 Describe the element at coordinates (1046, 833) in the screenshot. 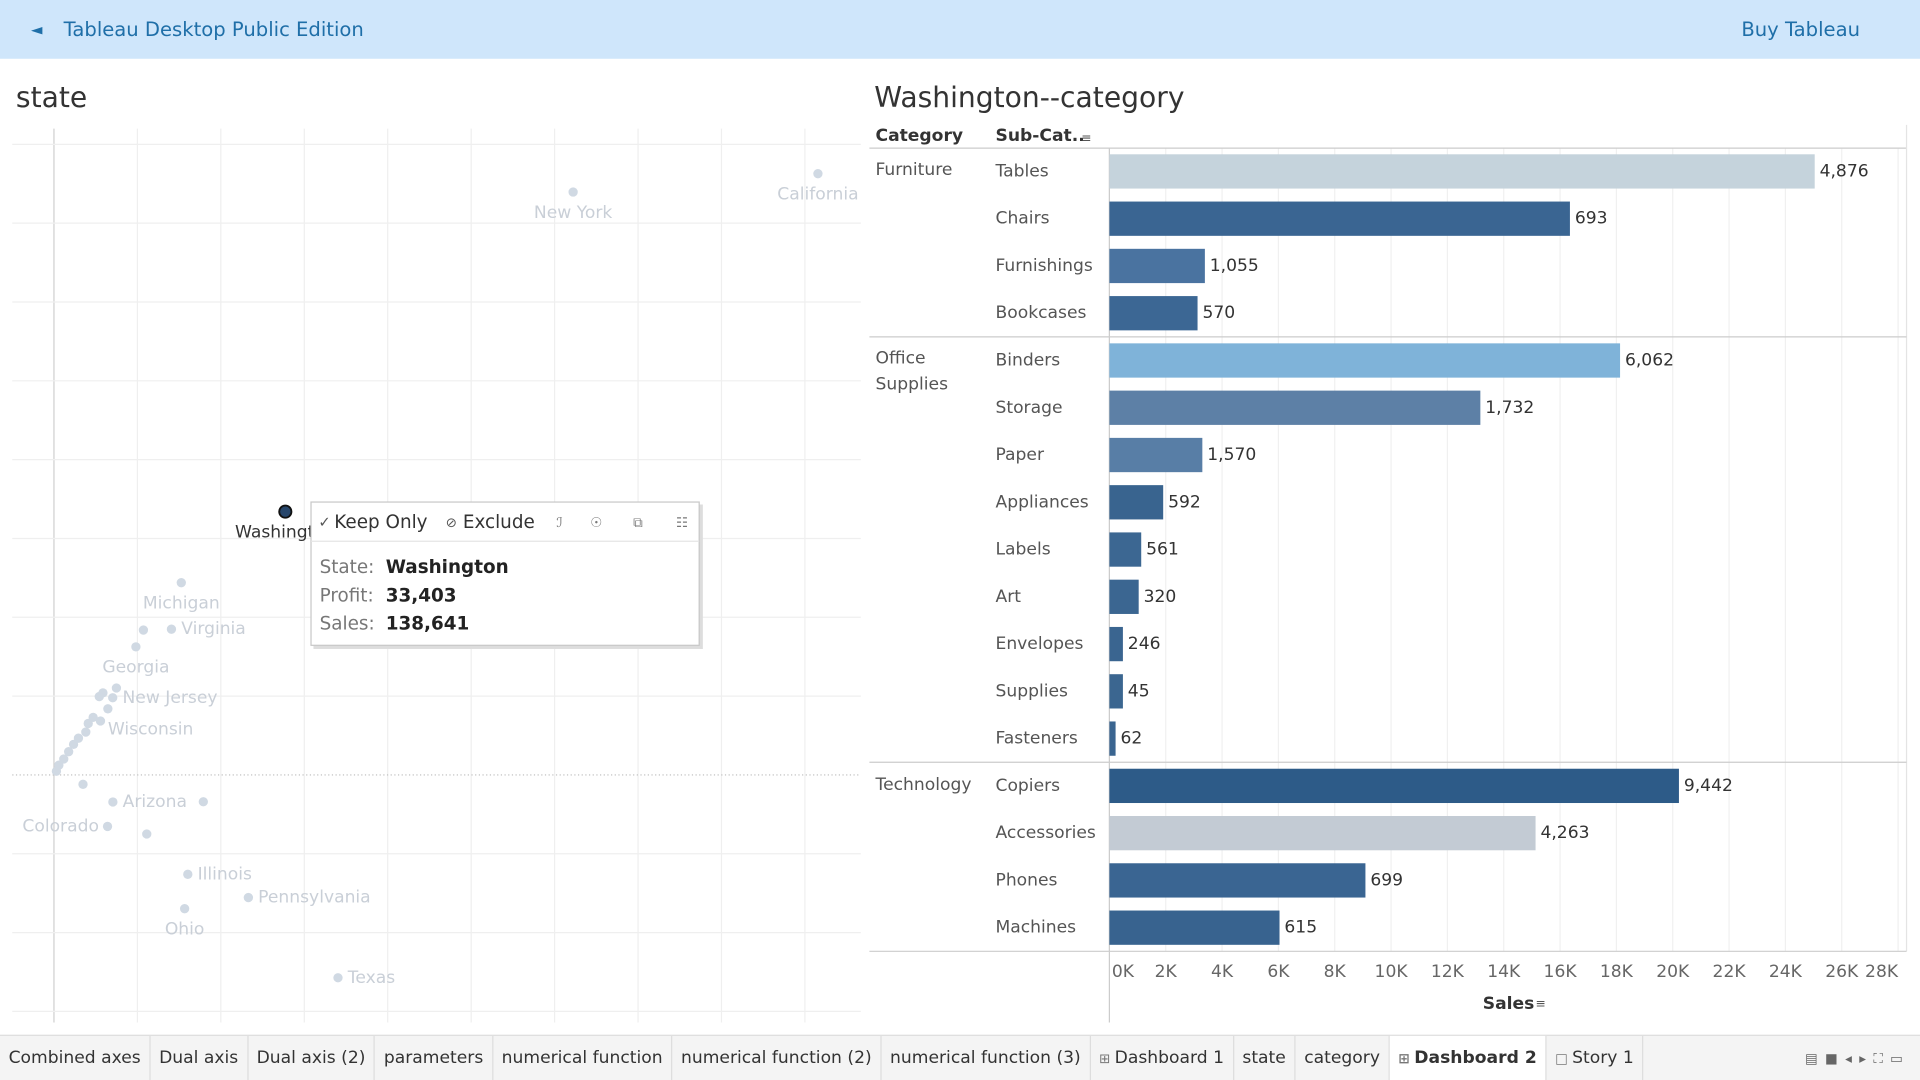

I see `sub-category-label: Accessories` at that location.